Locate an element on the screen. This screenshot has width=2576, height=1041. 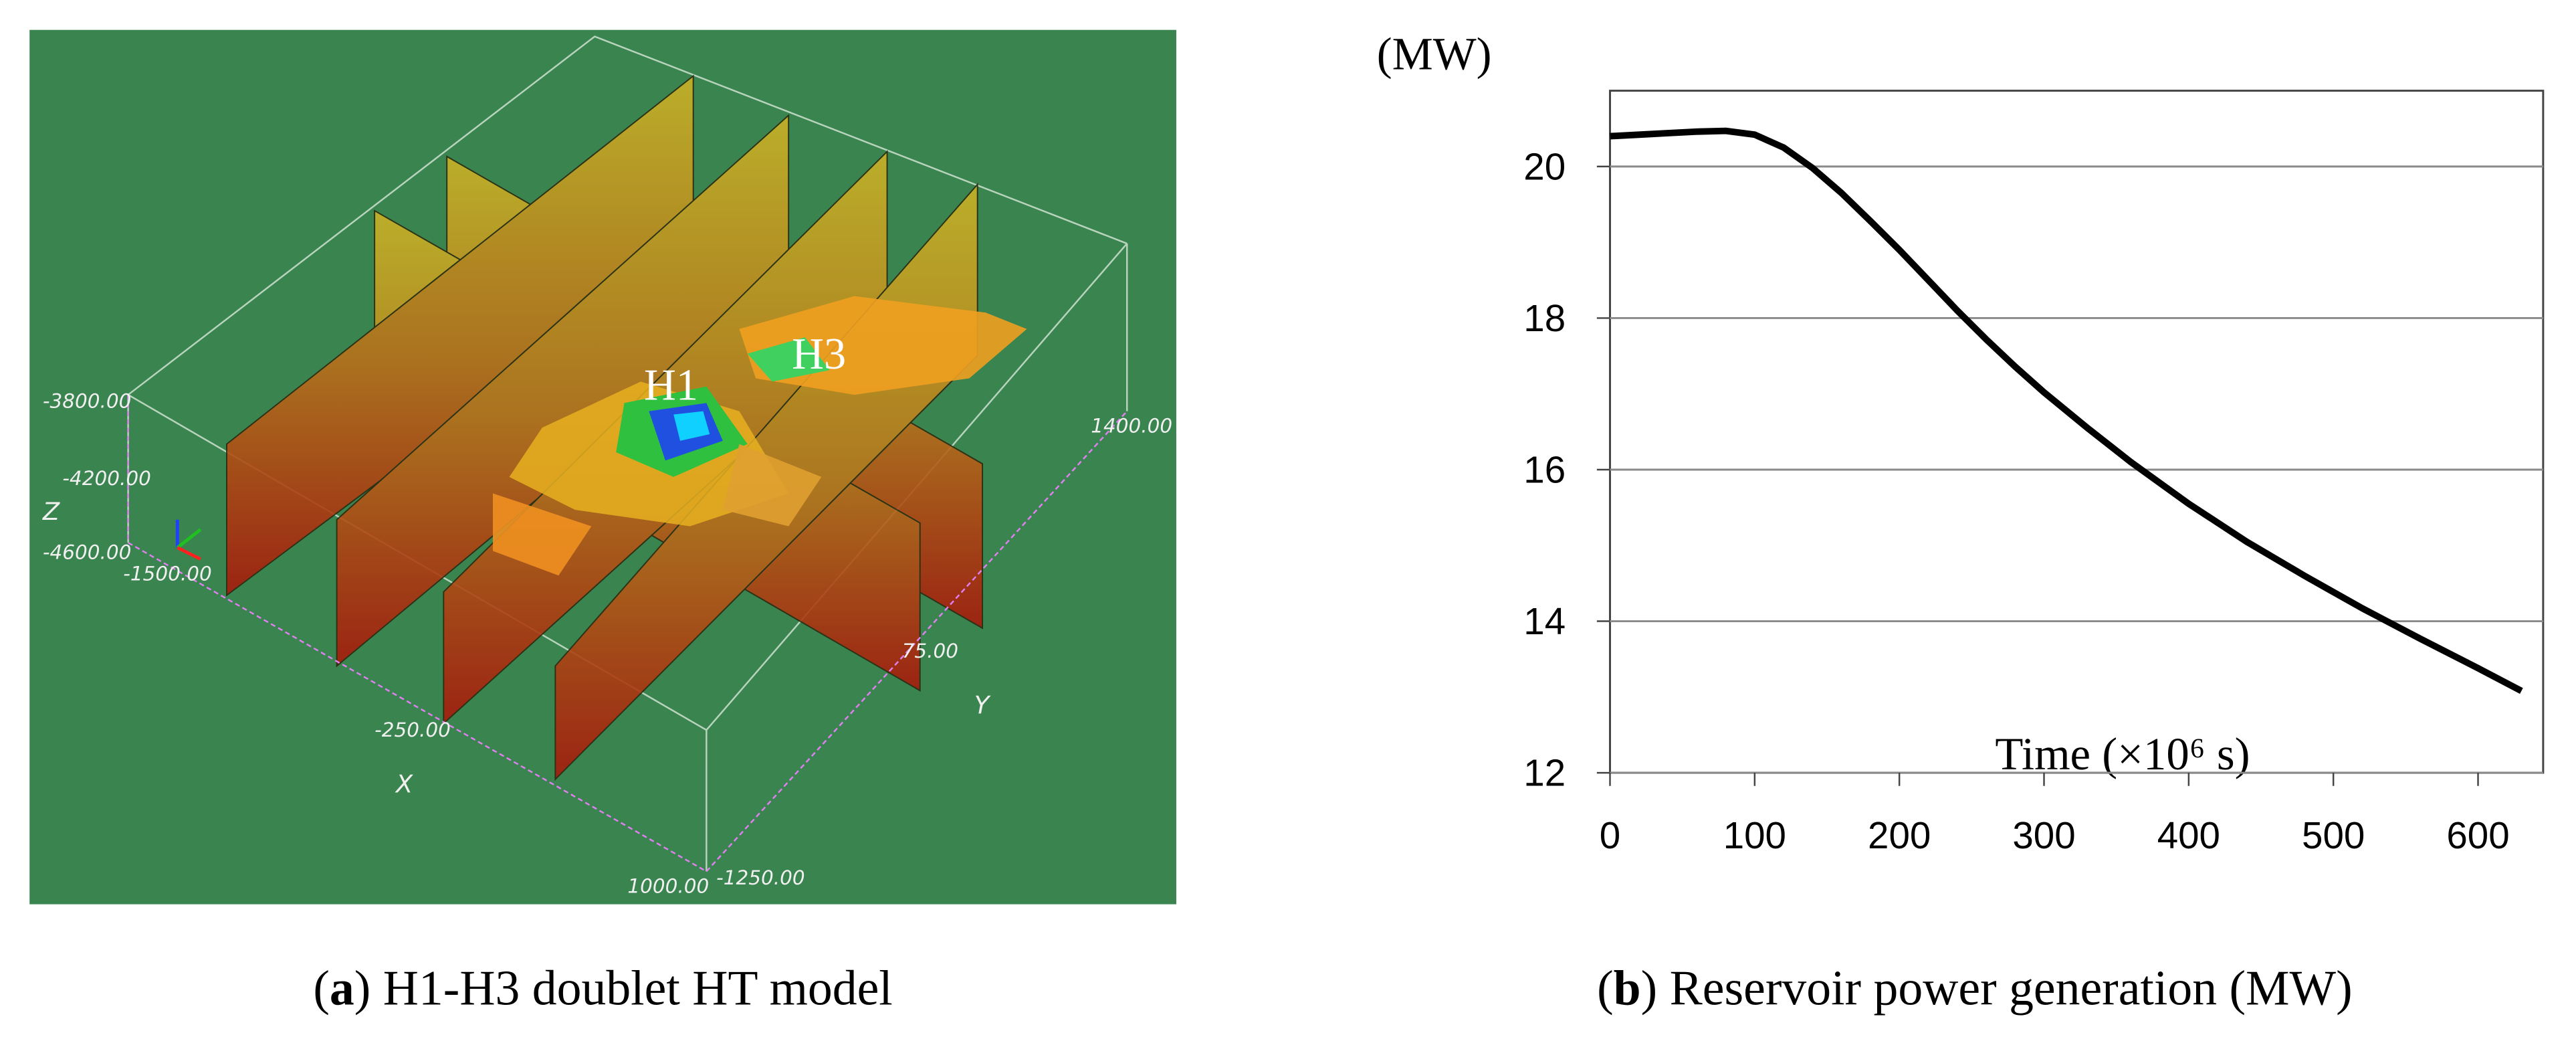
fracture-surfaces is located at coordinates (760, 436).